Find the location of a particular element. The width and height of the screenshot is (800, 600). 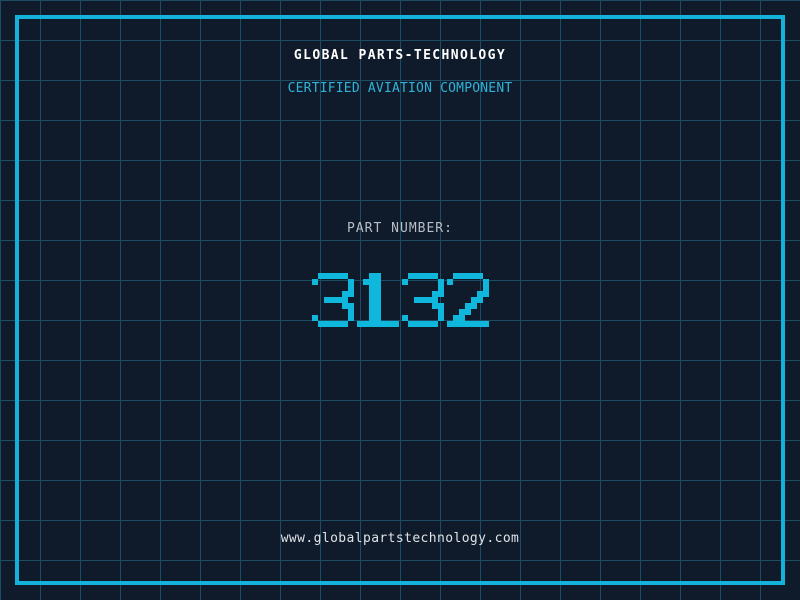

certification-subtitle: CERTIFIED AVIATION COMPONENT is located at coordinates (400, 88).